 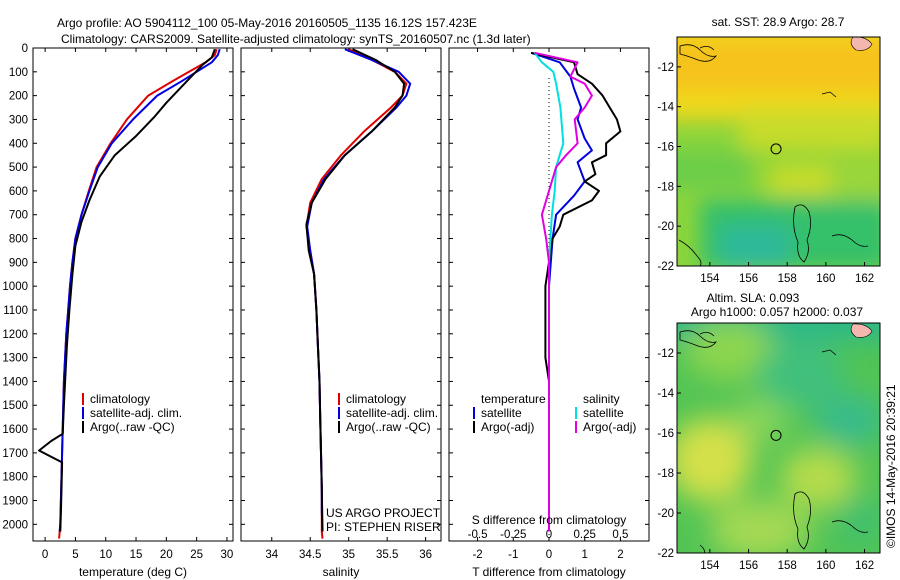 I want to click on sst-map-ticks: 154 156 158 160 162 -12 -14 -16 -18 -20 -22, so click(x=765, y=173).